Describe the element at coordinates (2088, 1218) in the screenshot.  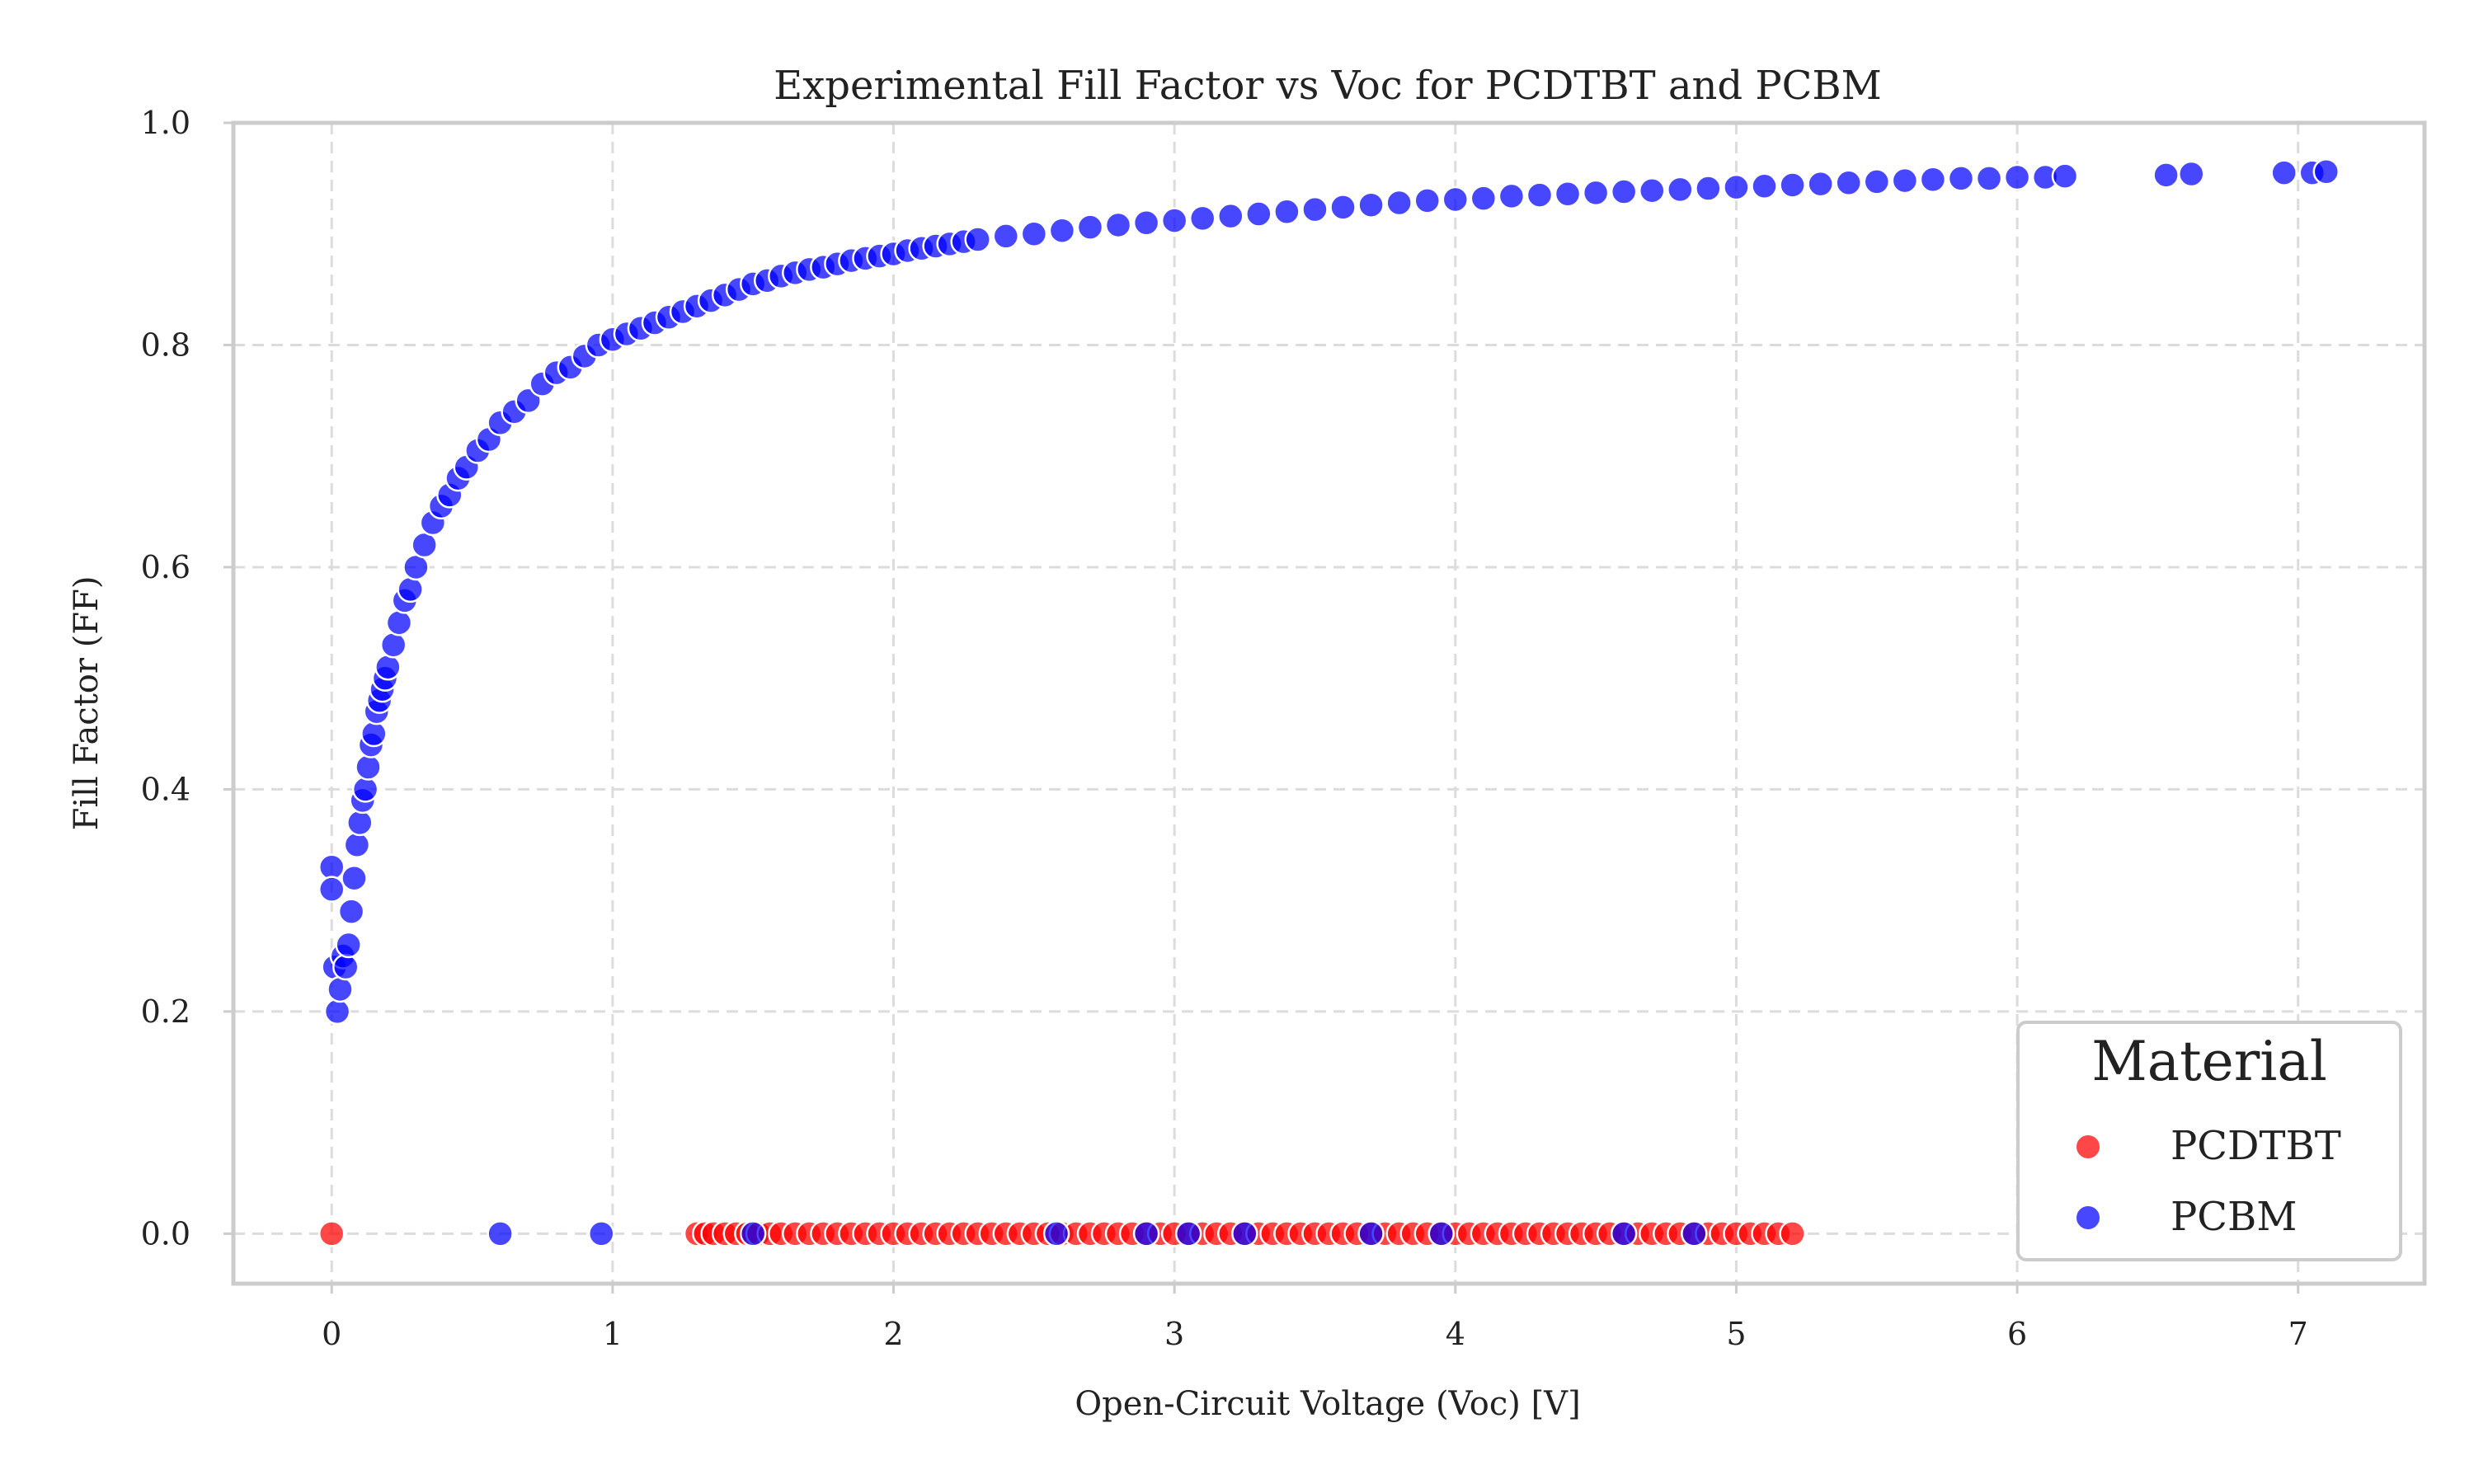
I see `legend-marker-pcbm` at that location.